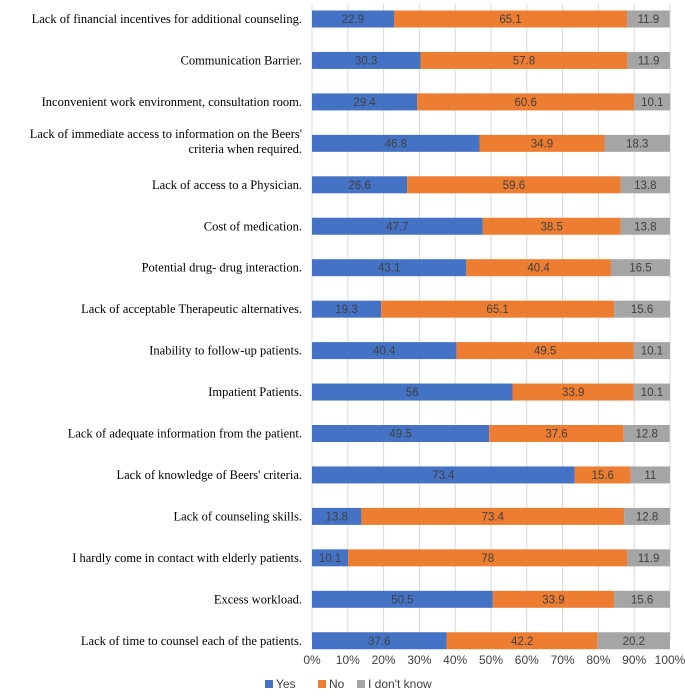  I want to click on data-label: 26.6, so click(359, 186).